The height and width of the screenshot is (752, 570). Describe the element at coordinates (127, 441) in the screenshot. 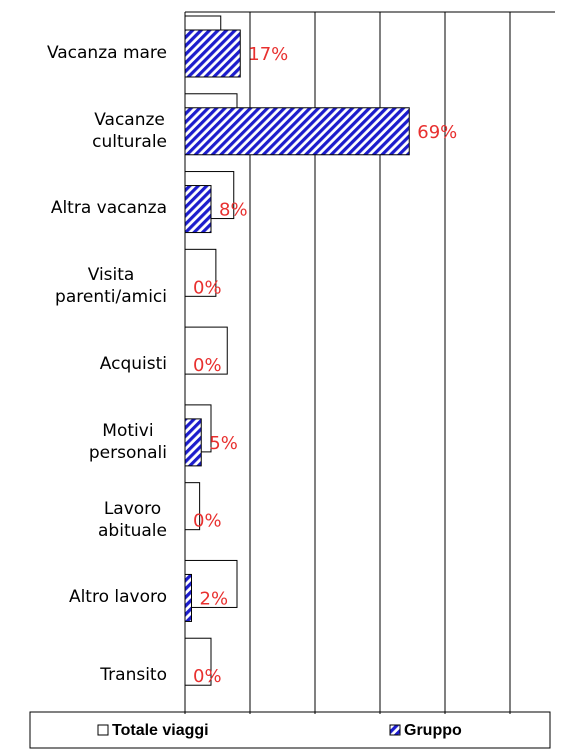

I see `category-label: Motivi personali` at that location.